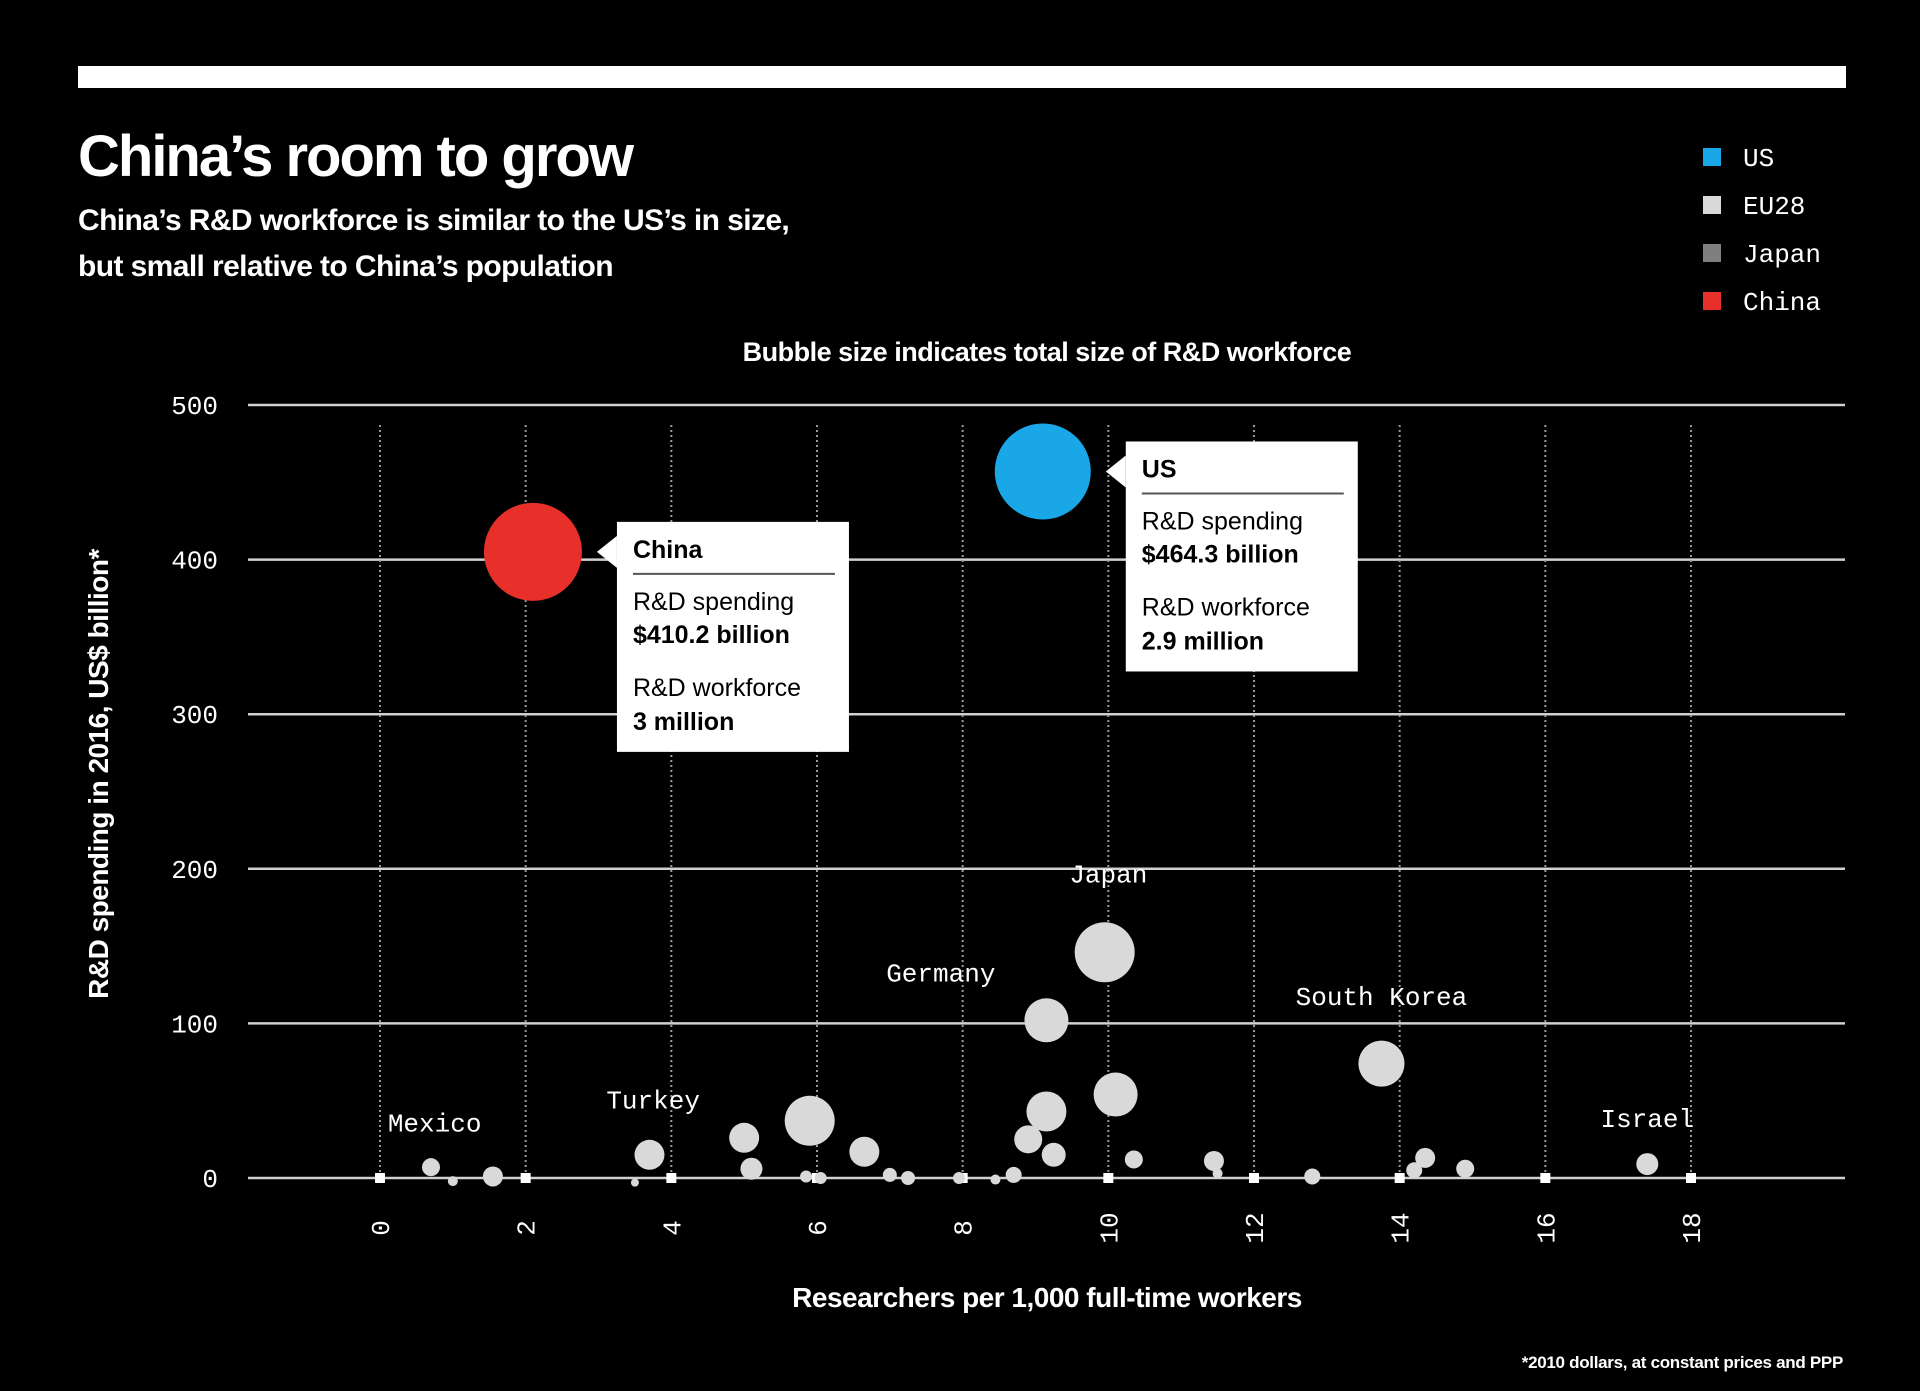  I want to click on callout-title: US, so click(1159, 469).